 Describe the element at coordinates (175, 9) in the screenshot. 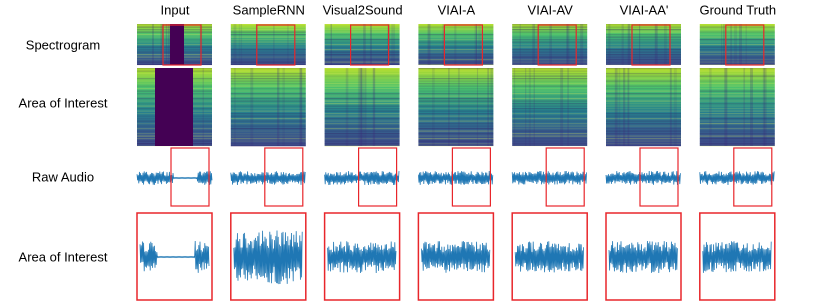

I see `column-header: Input` at that location.